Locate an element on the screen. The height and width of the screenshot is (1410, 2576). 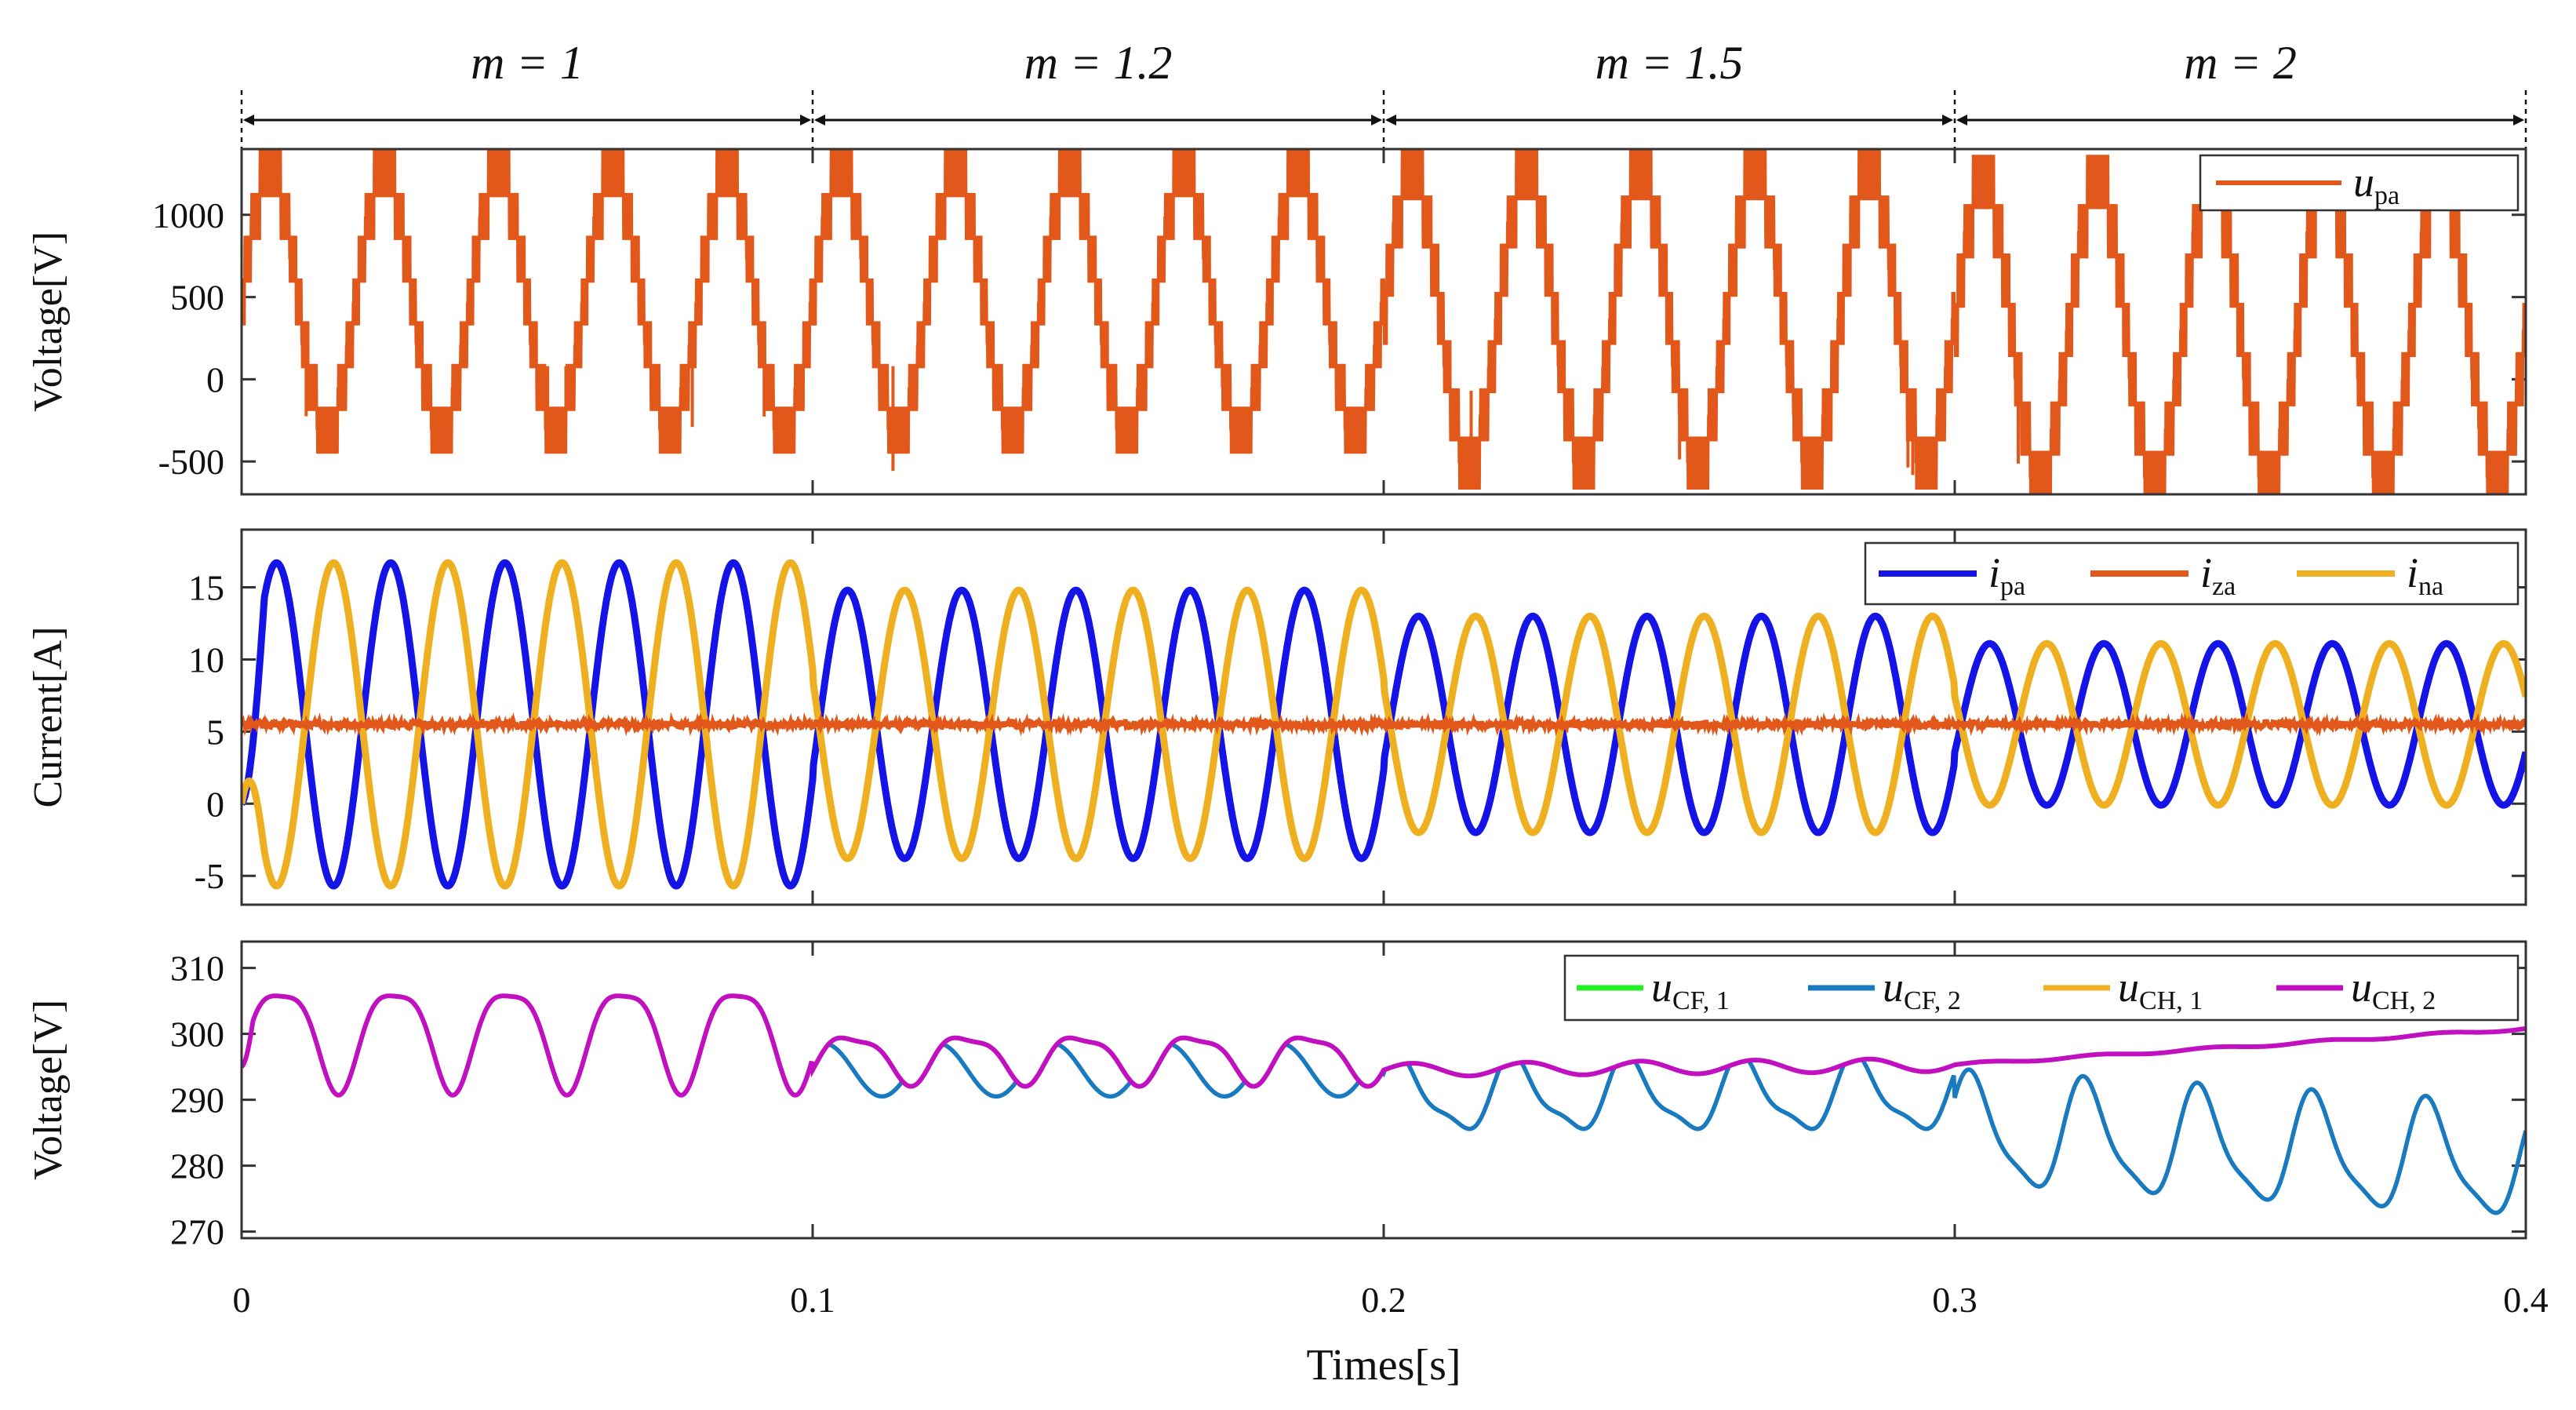
legend-label-u-CF-1: uCF, 1 is located at coordinates (1690, 989).